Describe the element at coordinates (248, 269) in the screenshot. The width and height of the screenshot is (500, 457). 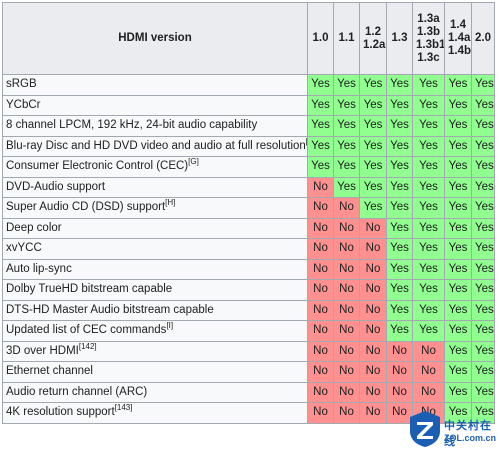
I see `table-row: Auto lip-sync No No No Yes Yes Yes Yes` at that location.